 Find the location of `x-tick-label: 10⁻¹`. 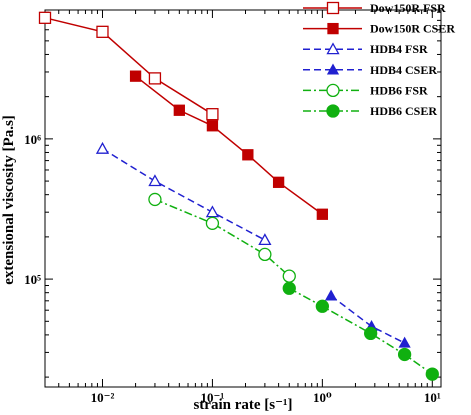

x-tick-label: 10⁻¹ is located at coordinates (213, 397).